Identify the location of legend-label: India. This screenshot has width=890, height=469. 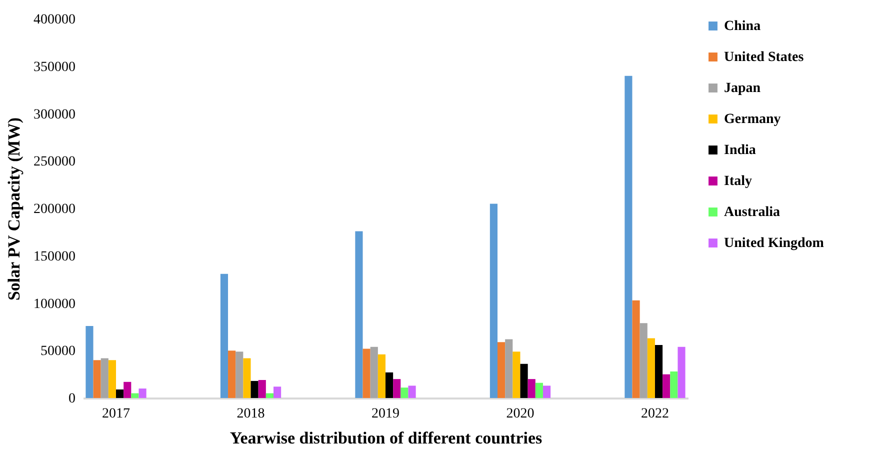
(740, 150).